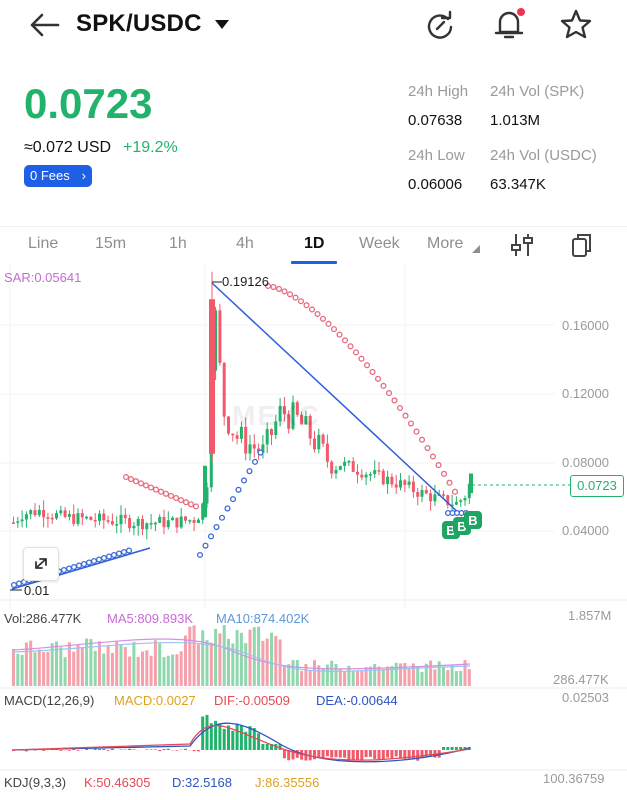 The height and width of the screenshot is (800, 627). What do you see at coordinates (522, 245) in the screenshot?
I see `indicator-settings-icon` at bounding box center [522, 245].